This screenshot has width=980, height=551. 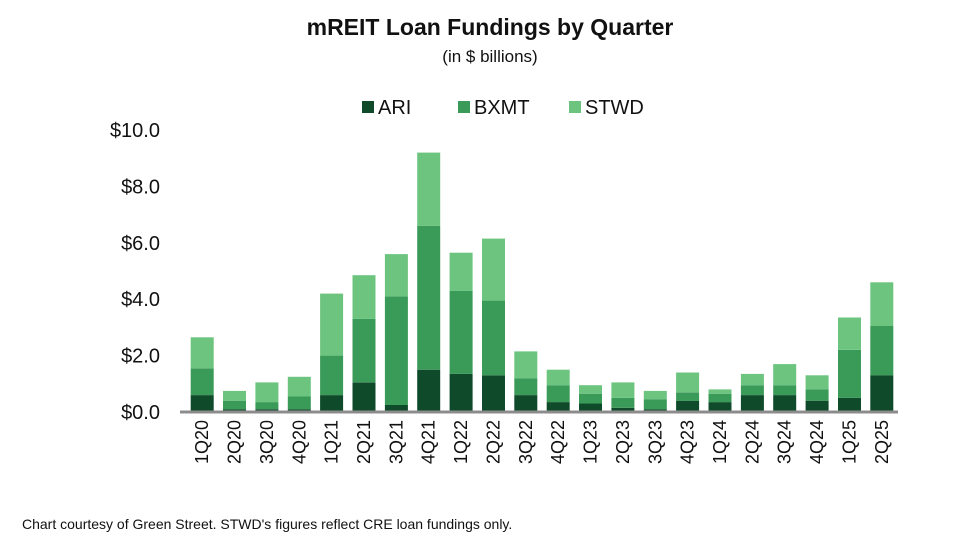 I want to click on bar-ari-2q25, so click(x=882, y=393).